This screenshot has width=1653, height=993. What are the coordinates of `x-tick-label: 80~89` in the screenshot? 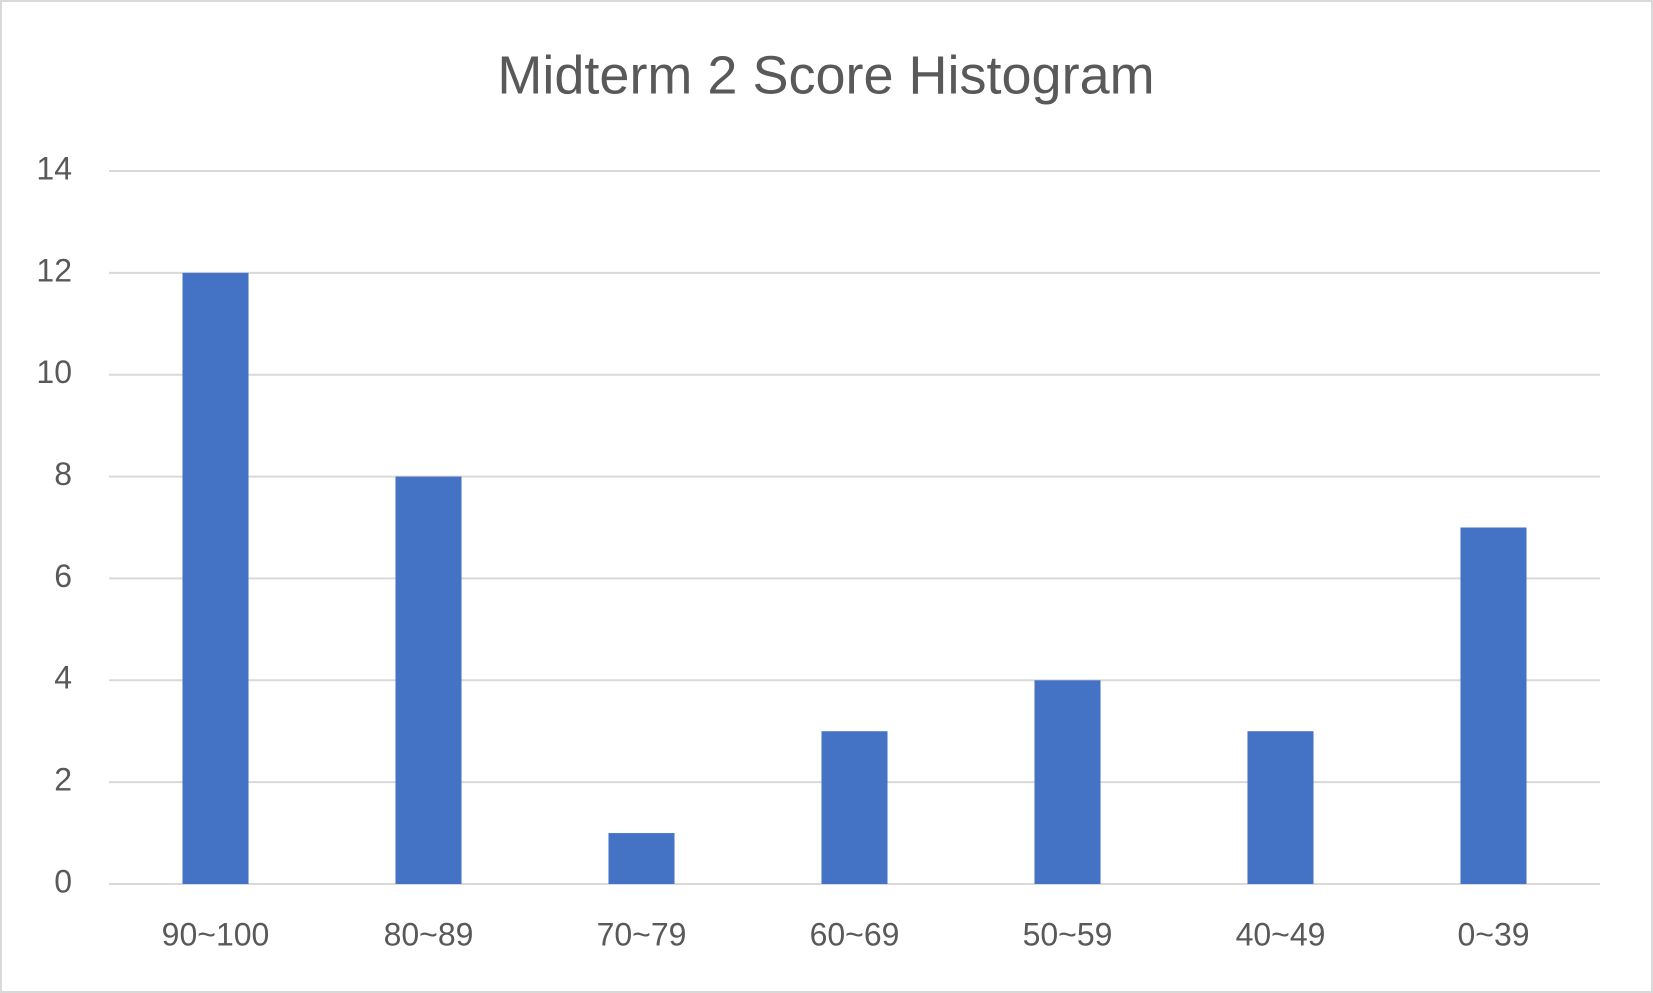 It's located at (429, 934).